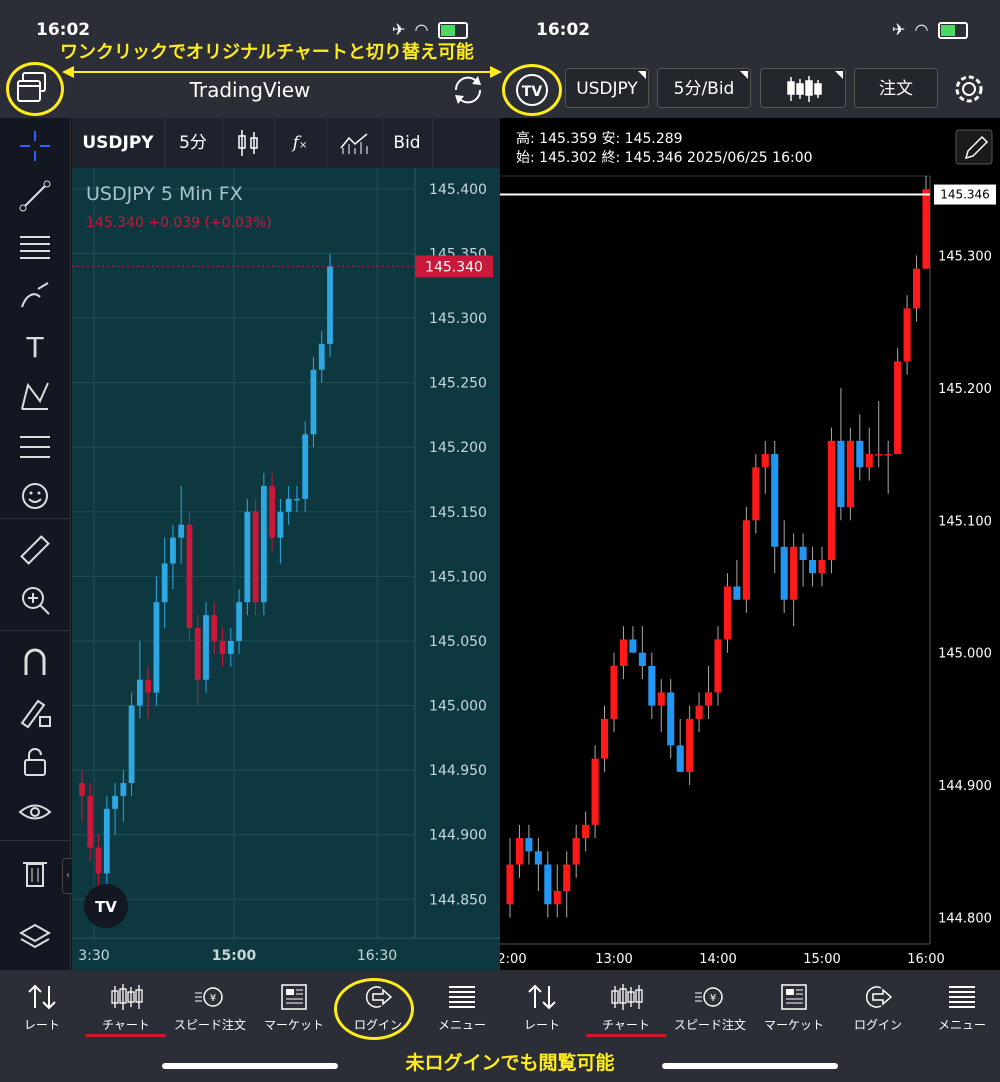 The height and width of the screenshot is (1082, 1000). What do you see at coordinates (378, 1005) in the screenshot?
I see `nav-login-left: ログイン` at bounding box center [378, 1005].